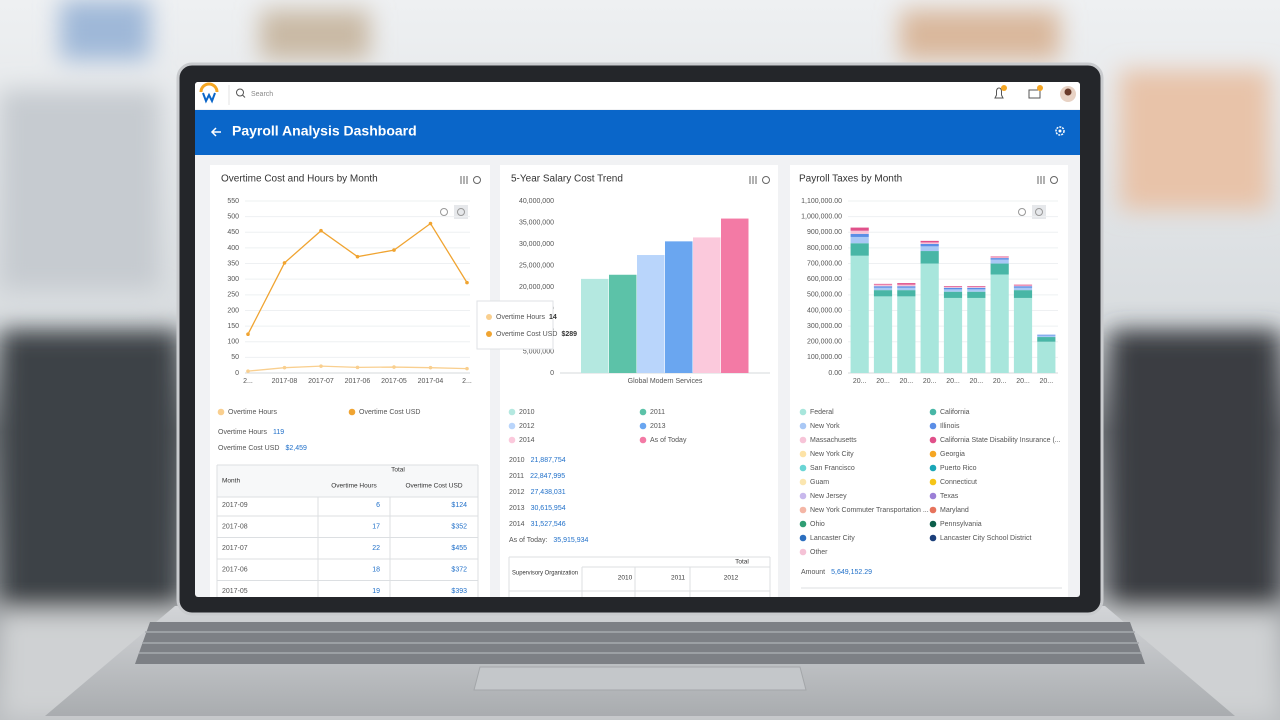 This screenshot has height=720, width=1280. Describe the element at coordinates (949, 496) in the screenshot. I see `legend-label: Texas` at that location.